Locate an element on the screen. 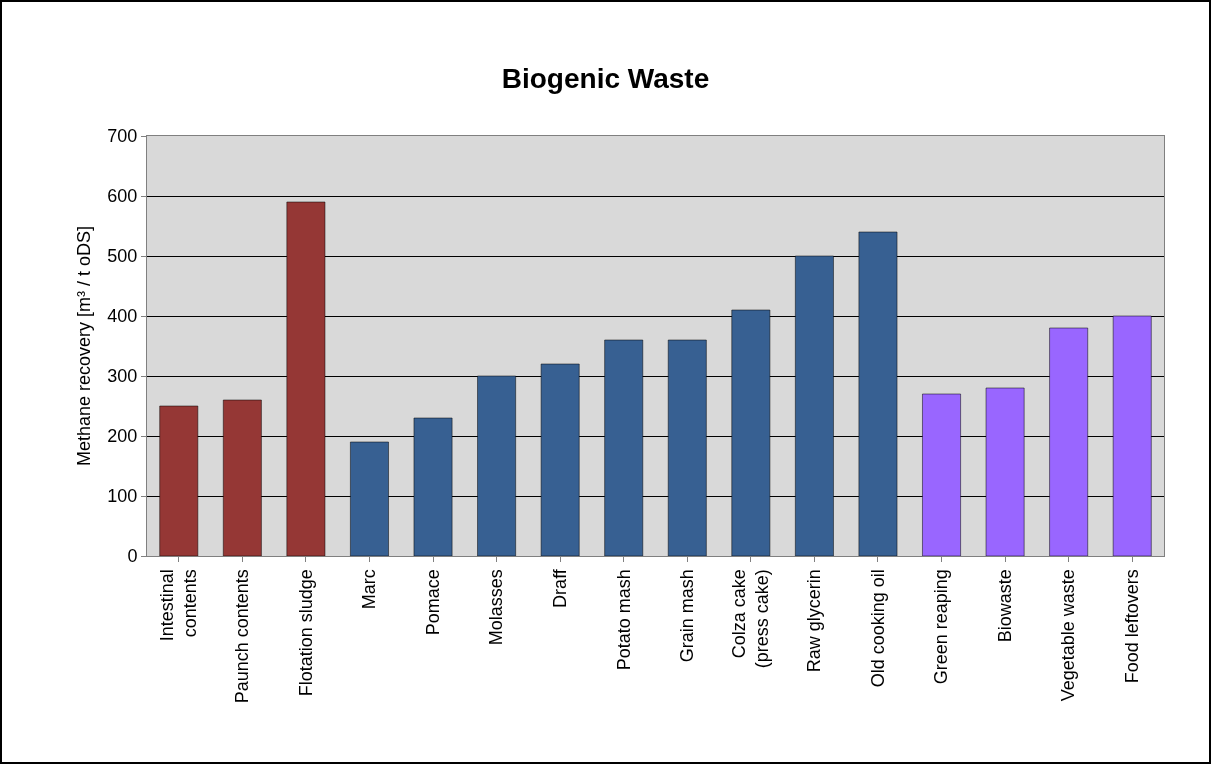 The width and height of the screenshot is (1211, 764). x-tick-label: Biowaste is located at coordinates (1004, 606).